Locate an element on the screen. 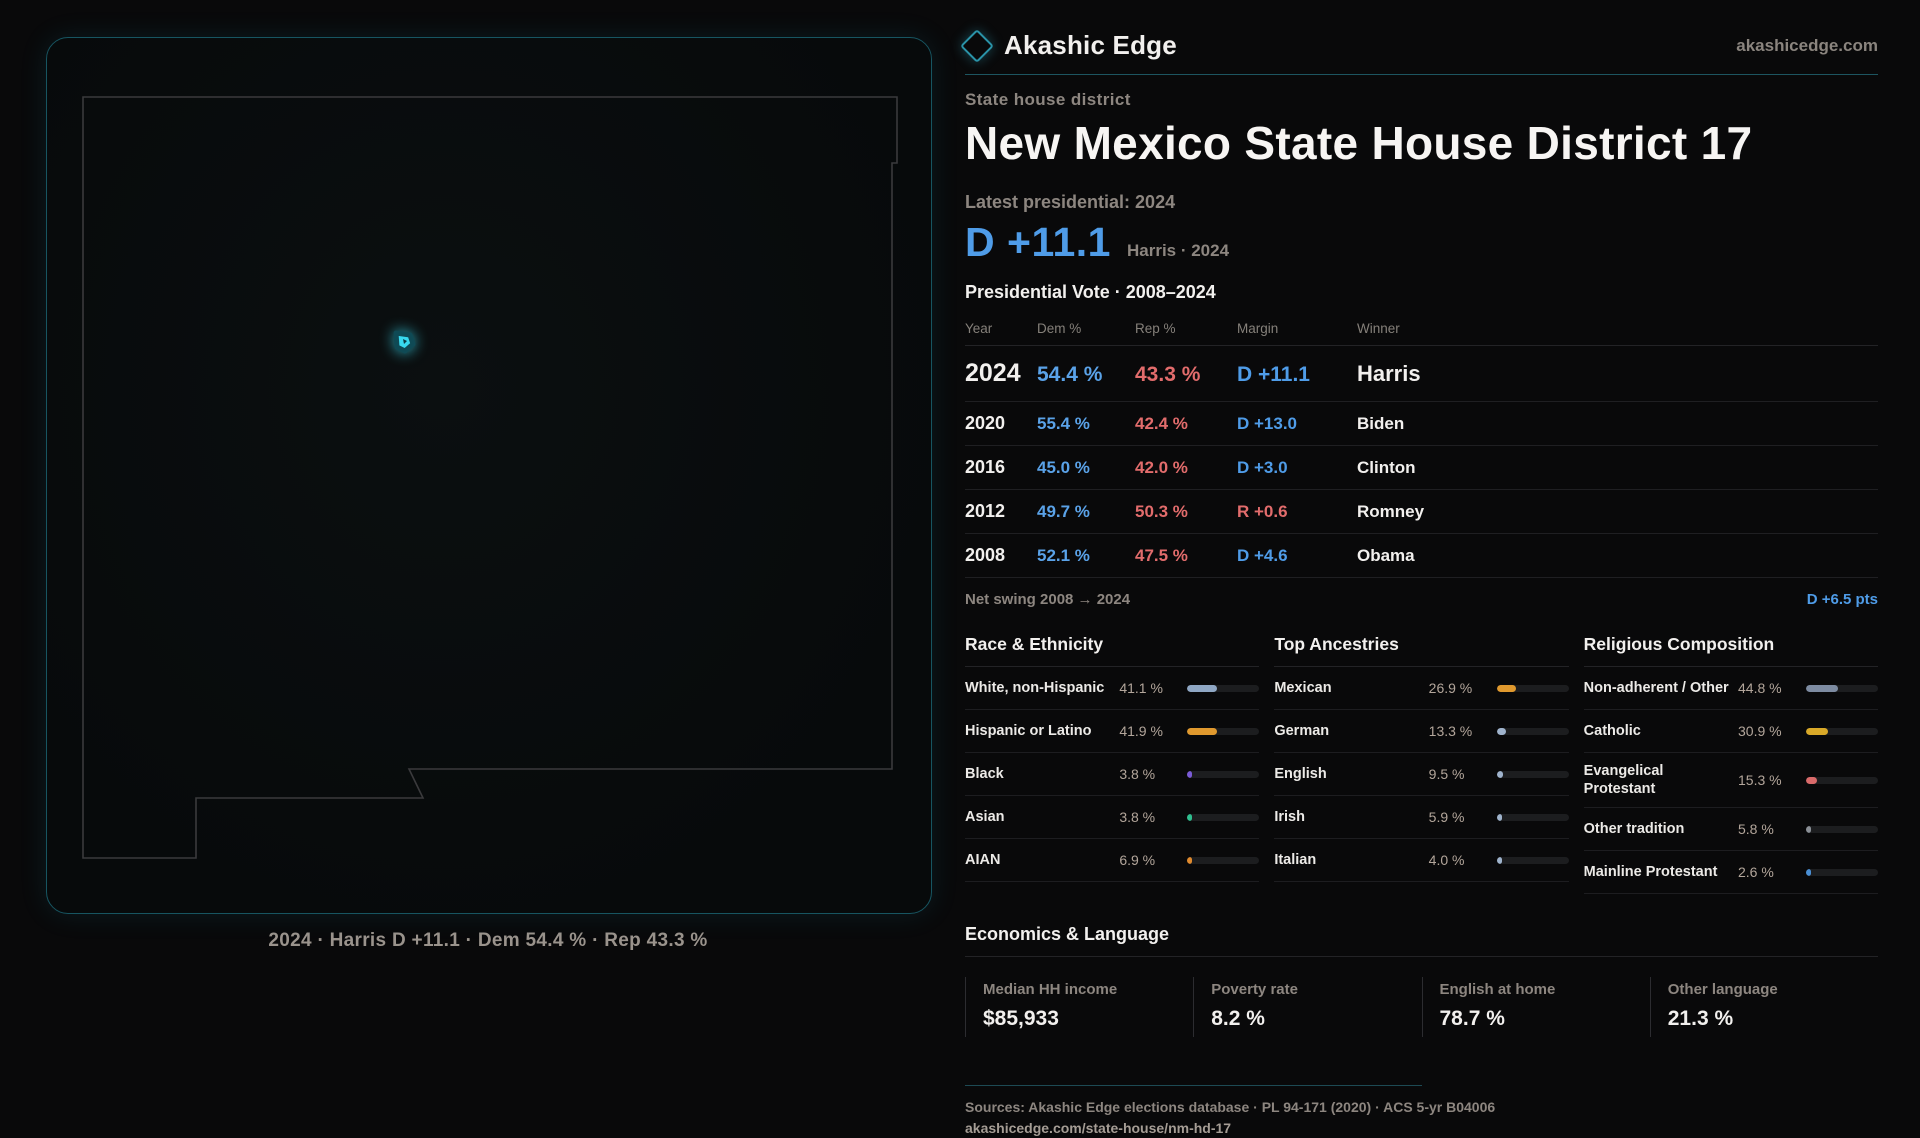 The height and width of the screenshot is (1138, 1920). stat-value: 78.7 % is located at coordinates (1472, 1019).